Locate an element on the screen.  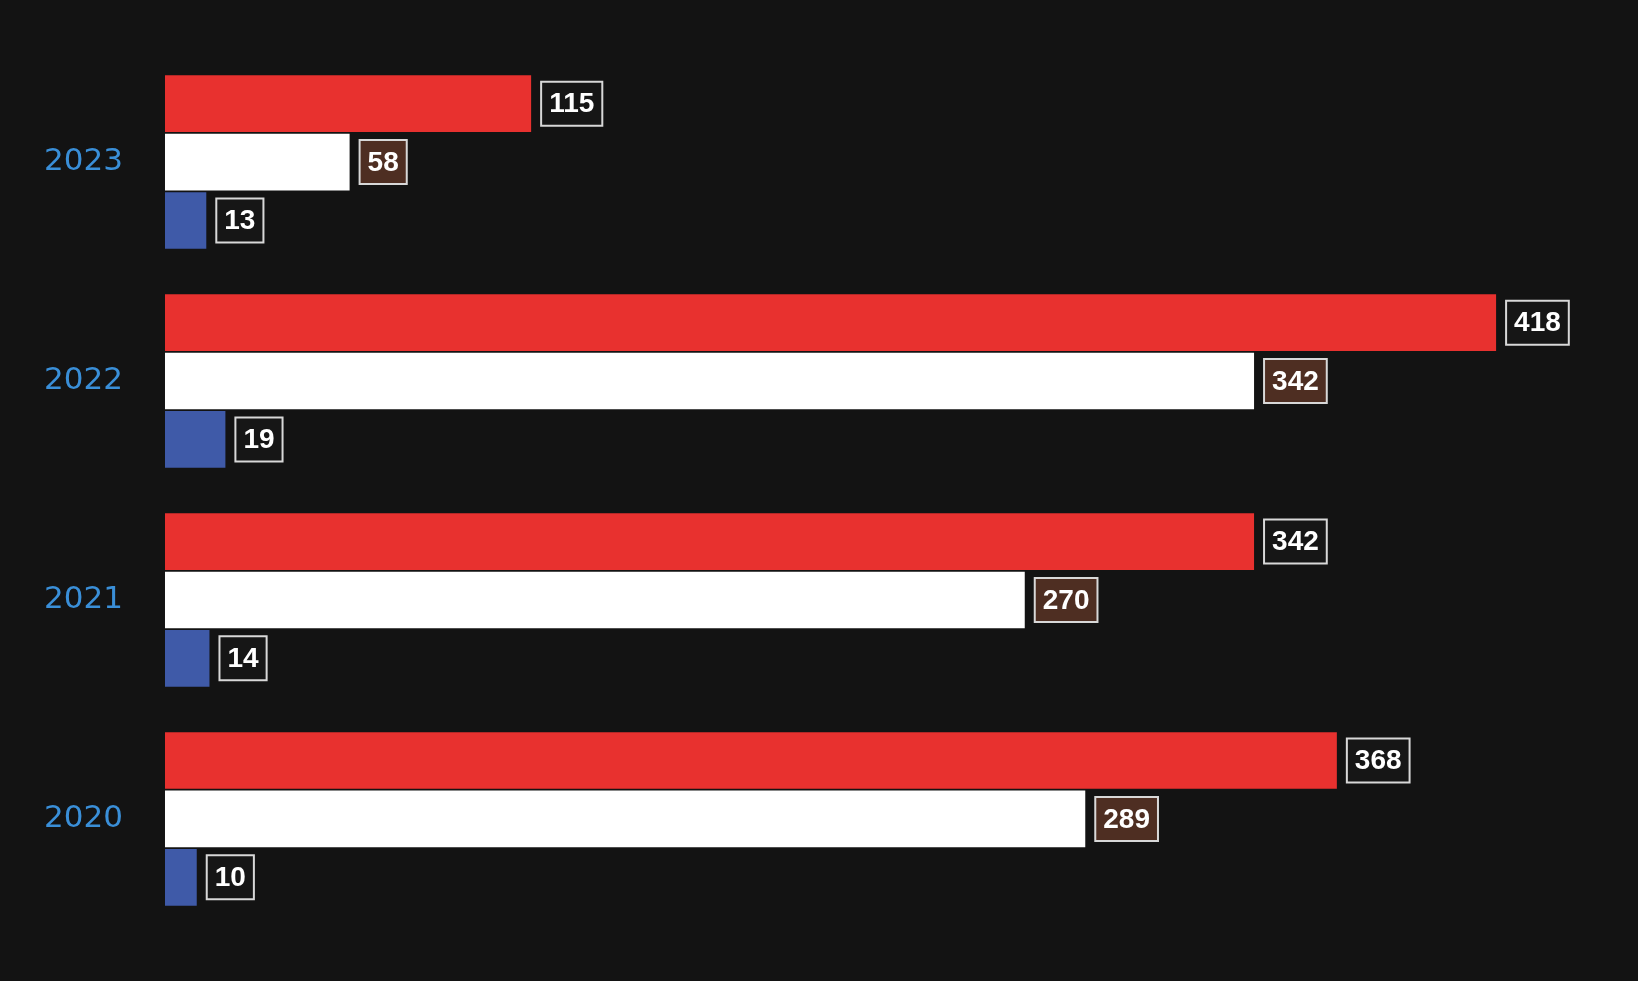
data-label: 13 is located at coordinates (240, 220).